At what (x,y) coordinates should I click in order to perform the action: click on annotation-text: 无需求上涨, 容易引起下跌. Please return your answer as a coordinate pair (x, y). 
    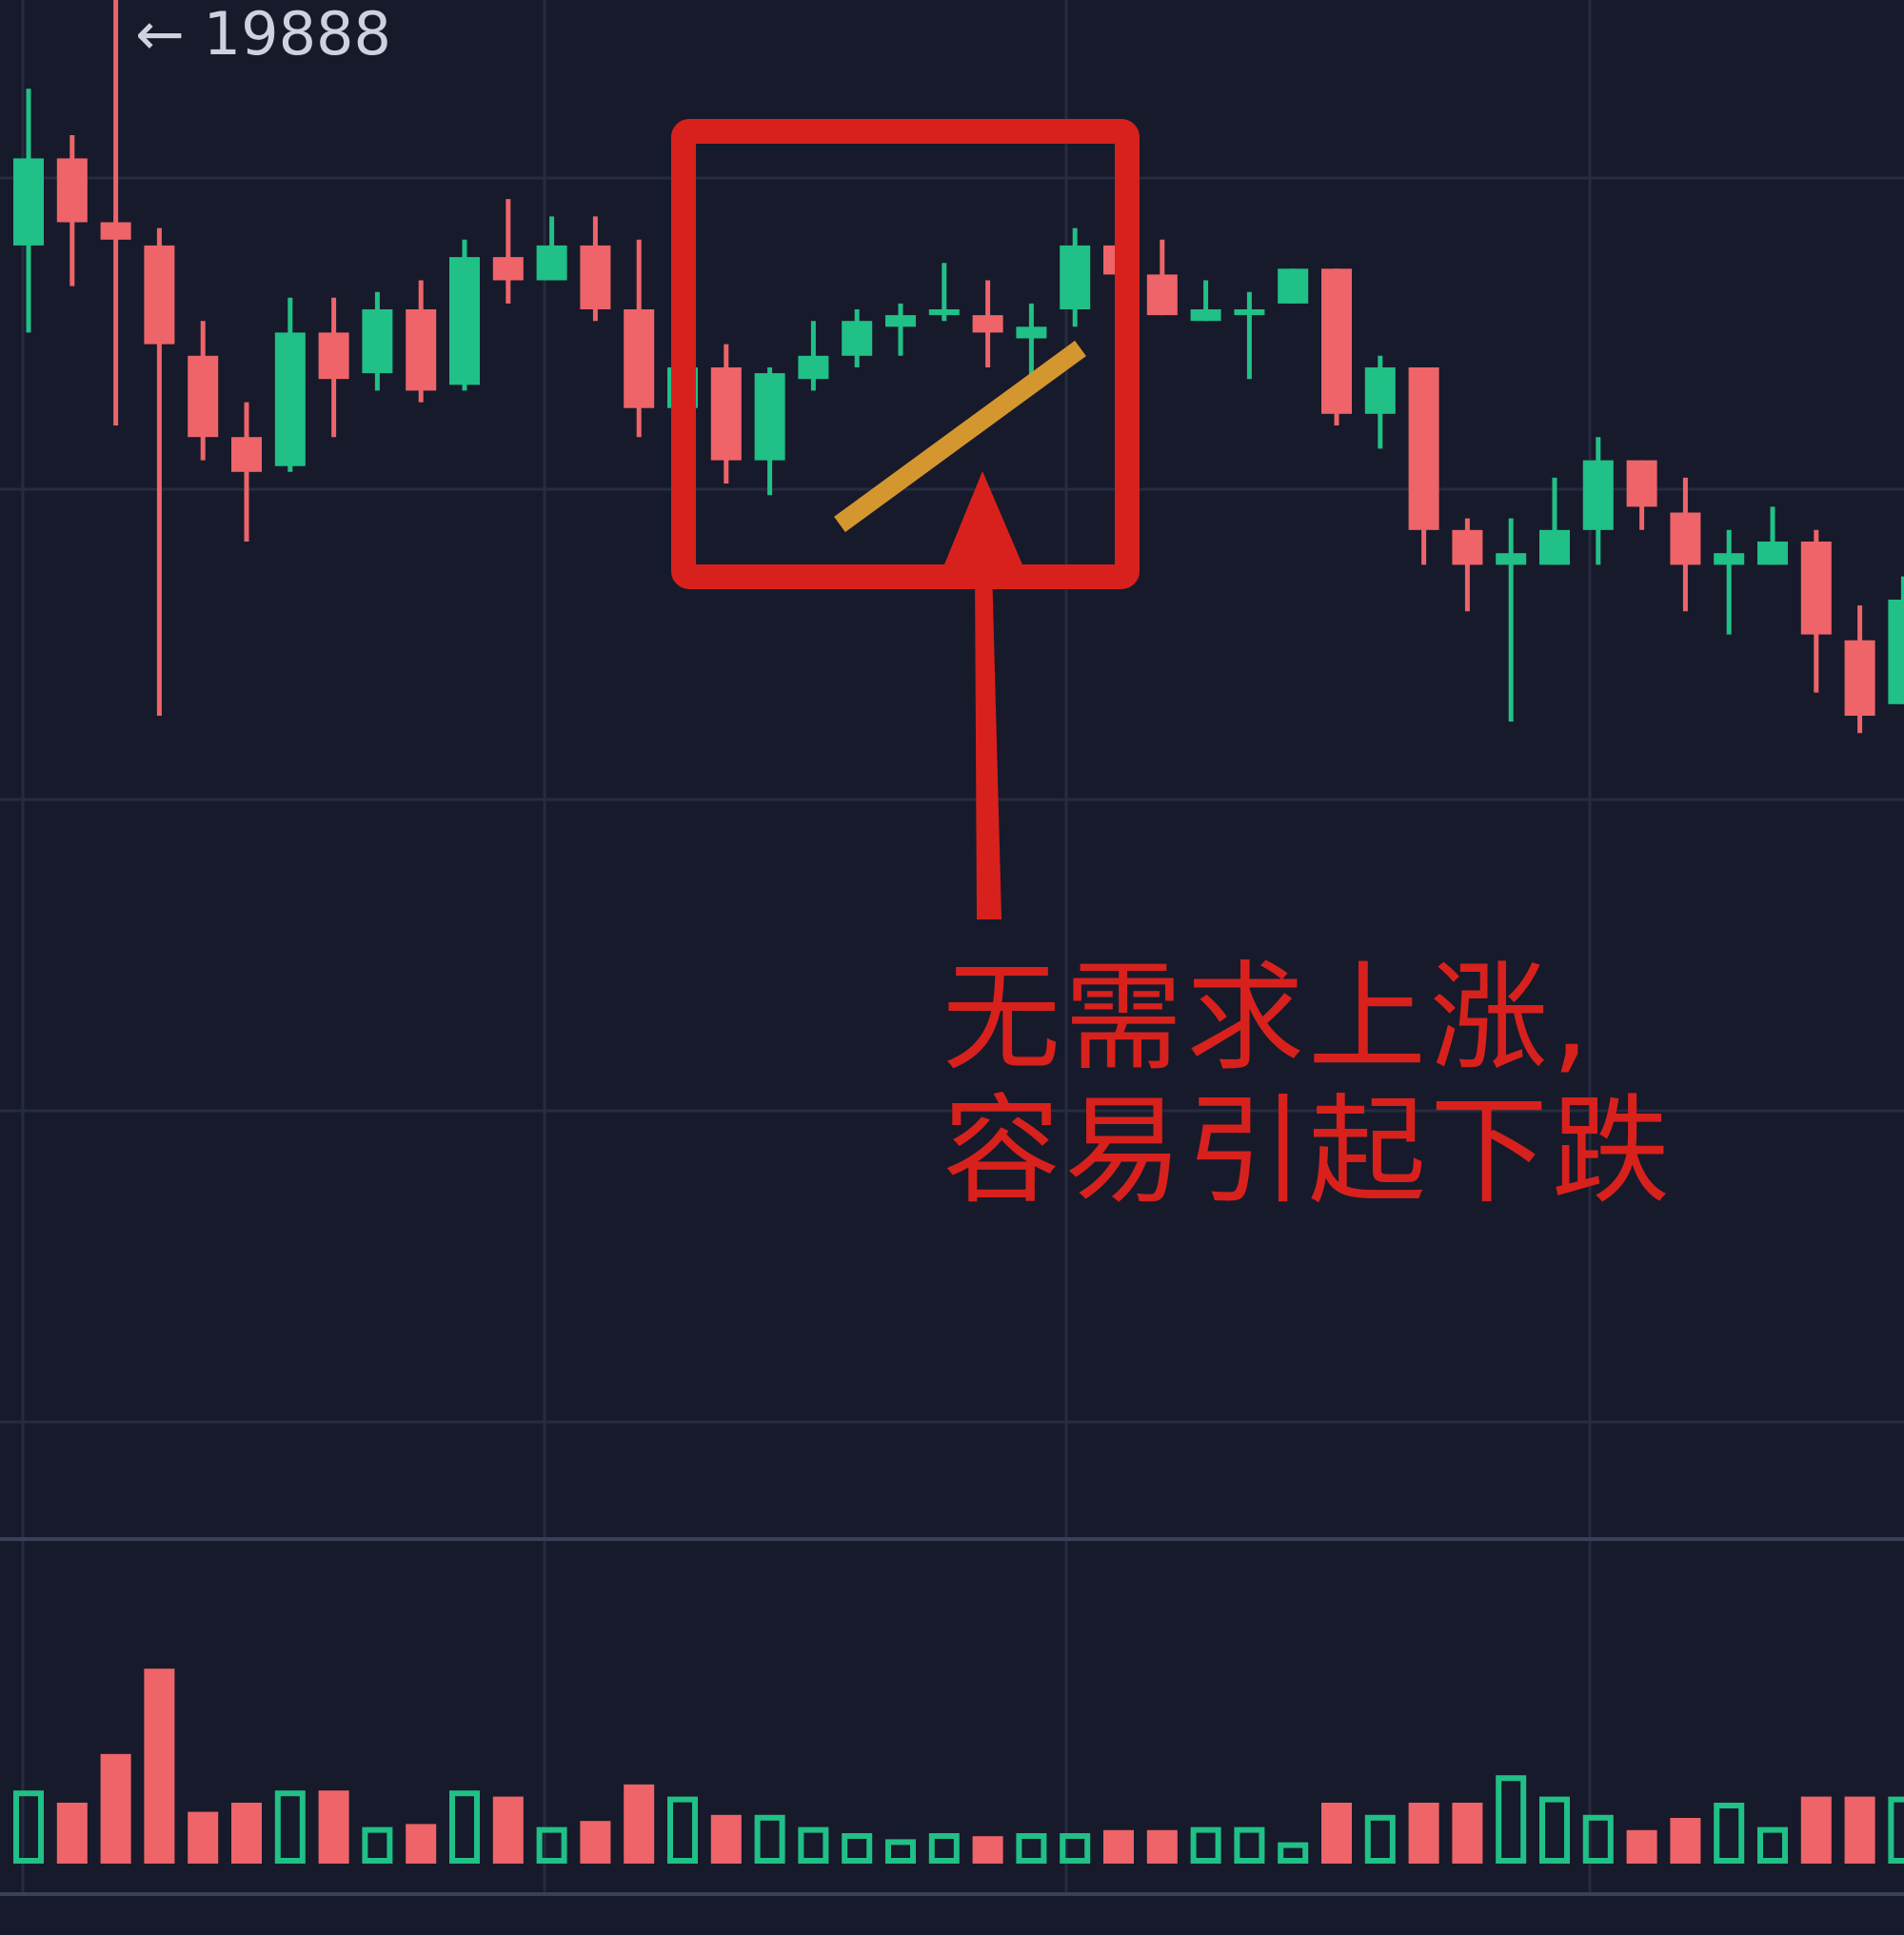
    Looking at the image, I should click on (1308, 1085).